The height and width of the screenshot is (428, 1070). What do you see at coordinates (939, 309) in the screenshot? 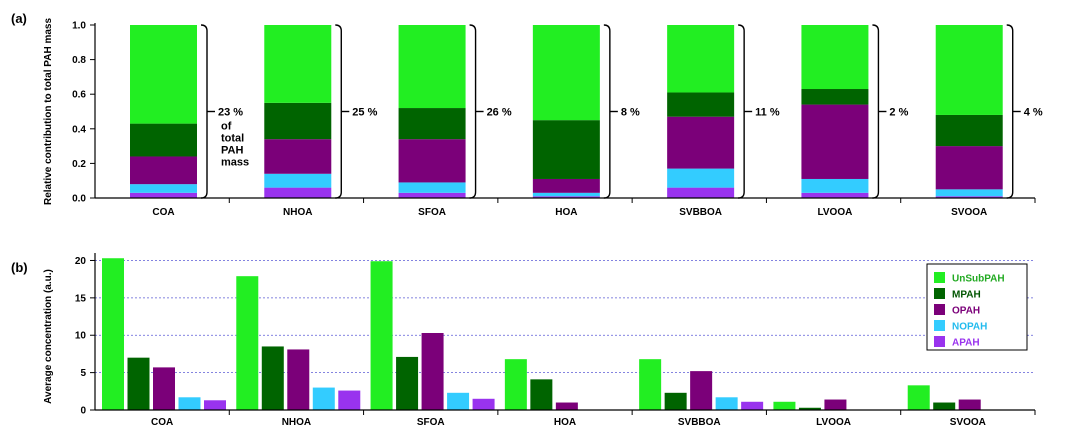
I see `legend-swatch-opah` at bounding box center [939, 309].